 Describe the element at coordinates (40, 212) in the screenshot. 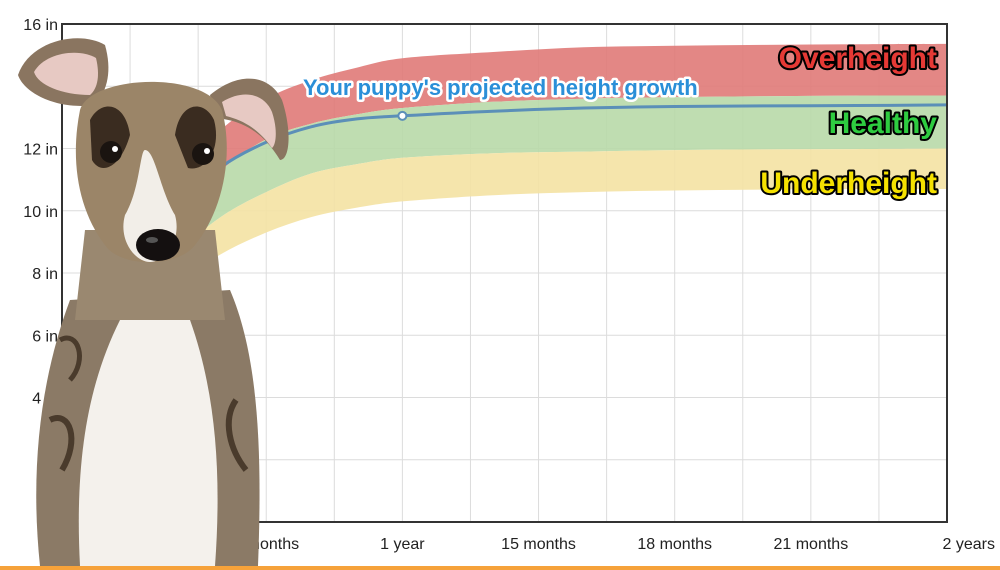

I see `y-tick-label: 10 in` at that location.